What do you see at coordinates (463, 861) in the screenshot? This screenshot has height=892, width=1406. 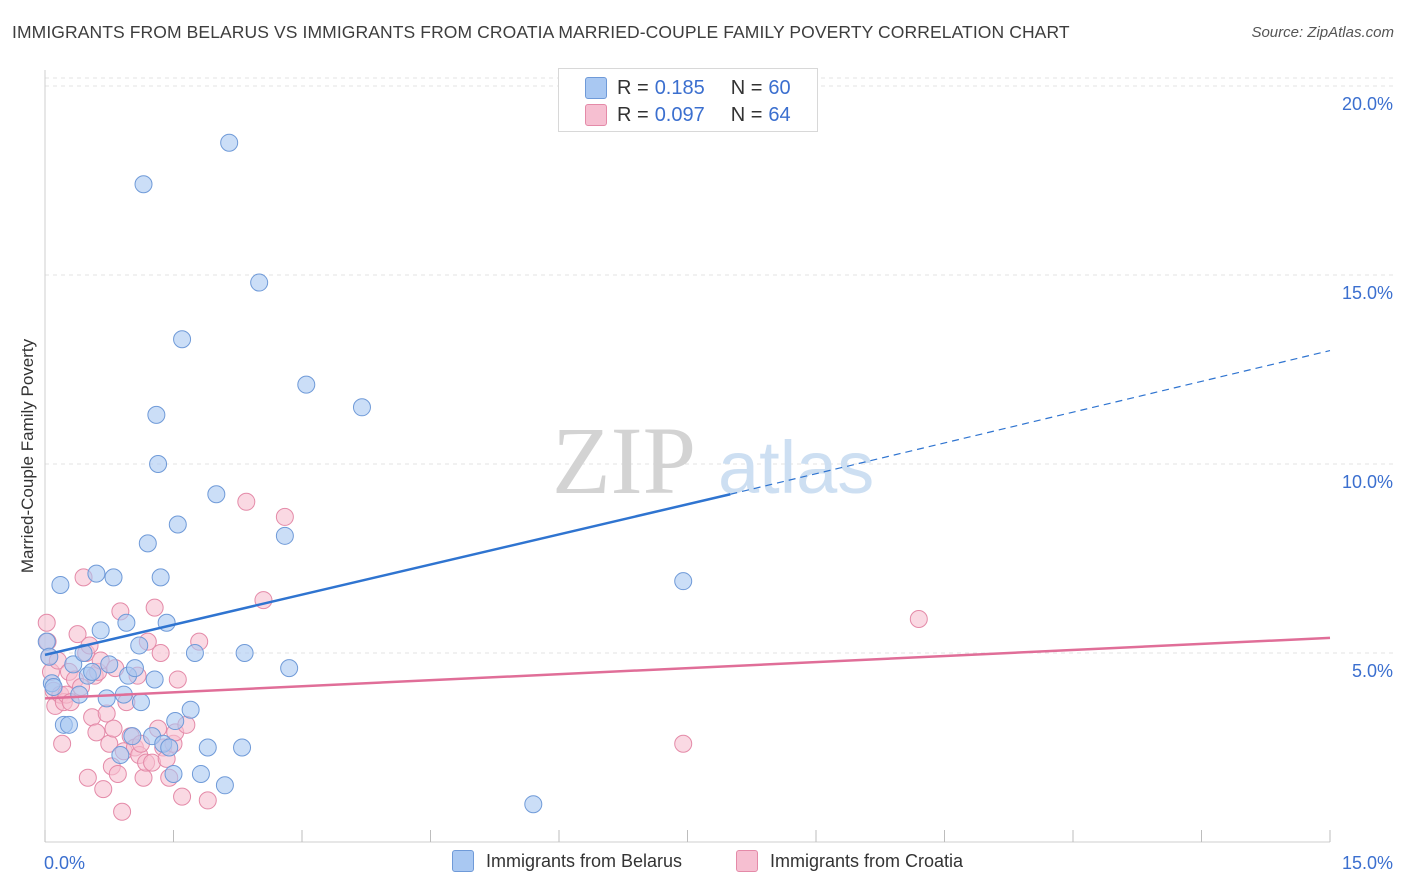 I see `bottom-legend-swatch-belarus` at bounding box center [463, 861].